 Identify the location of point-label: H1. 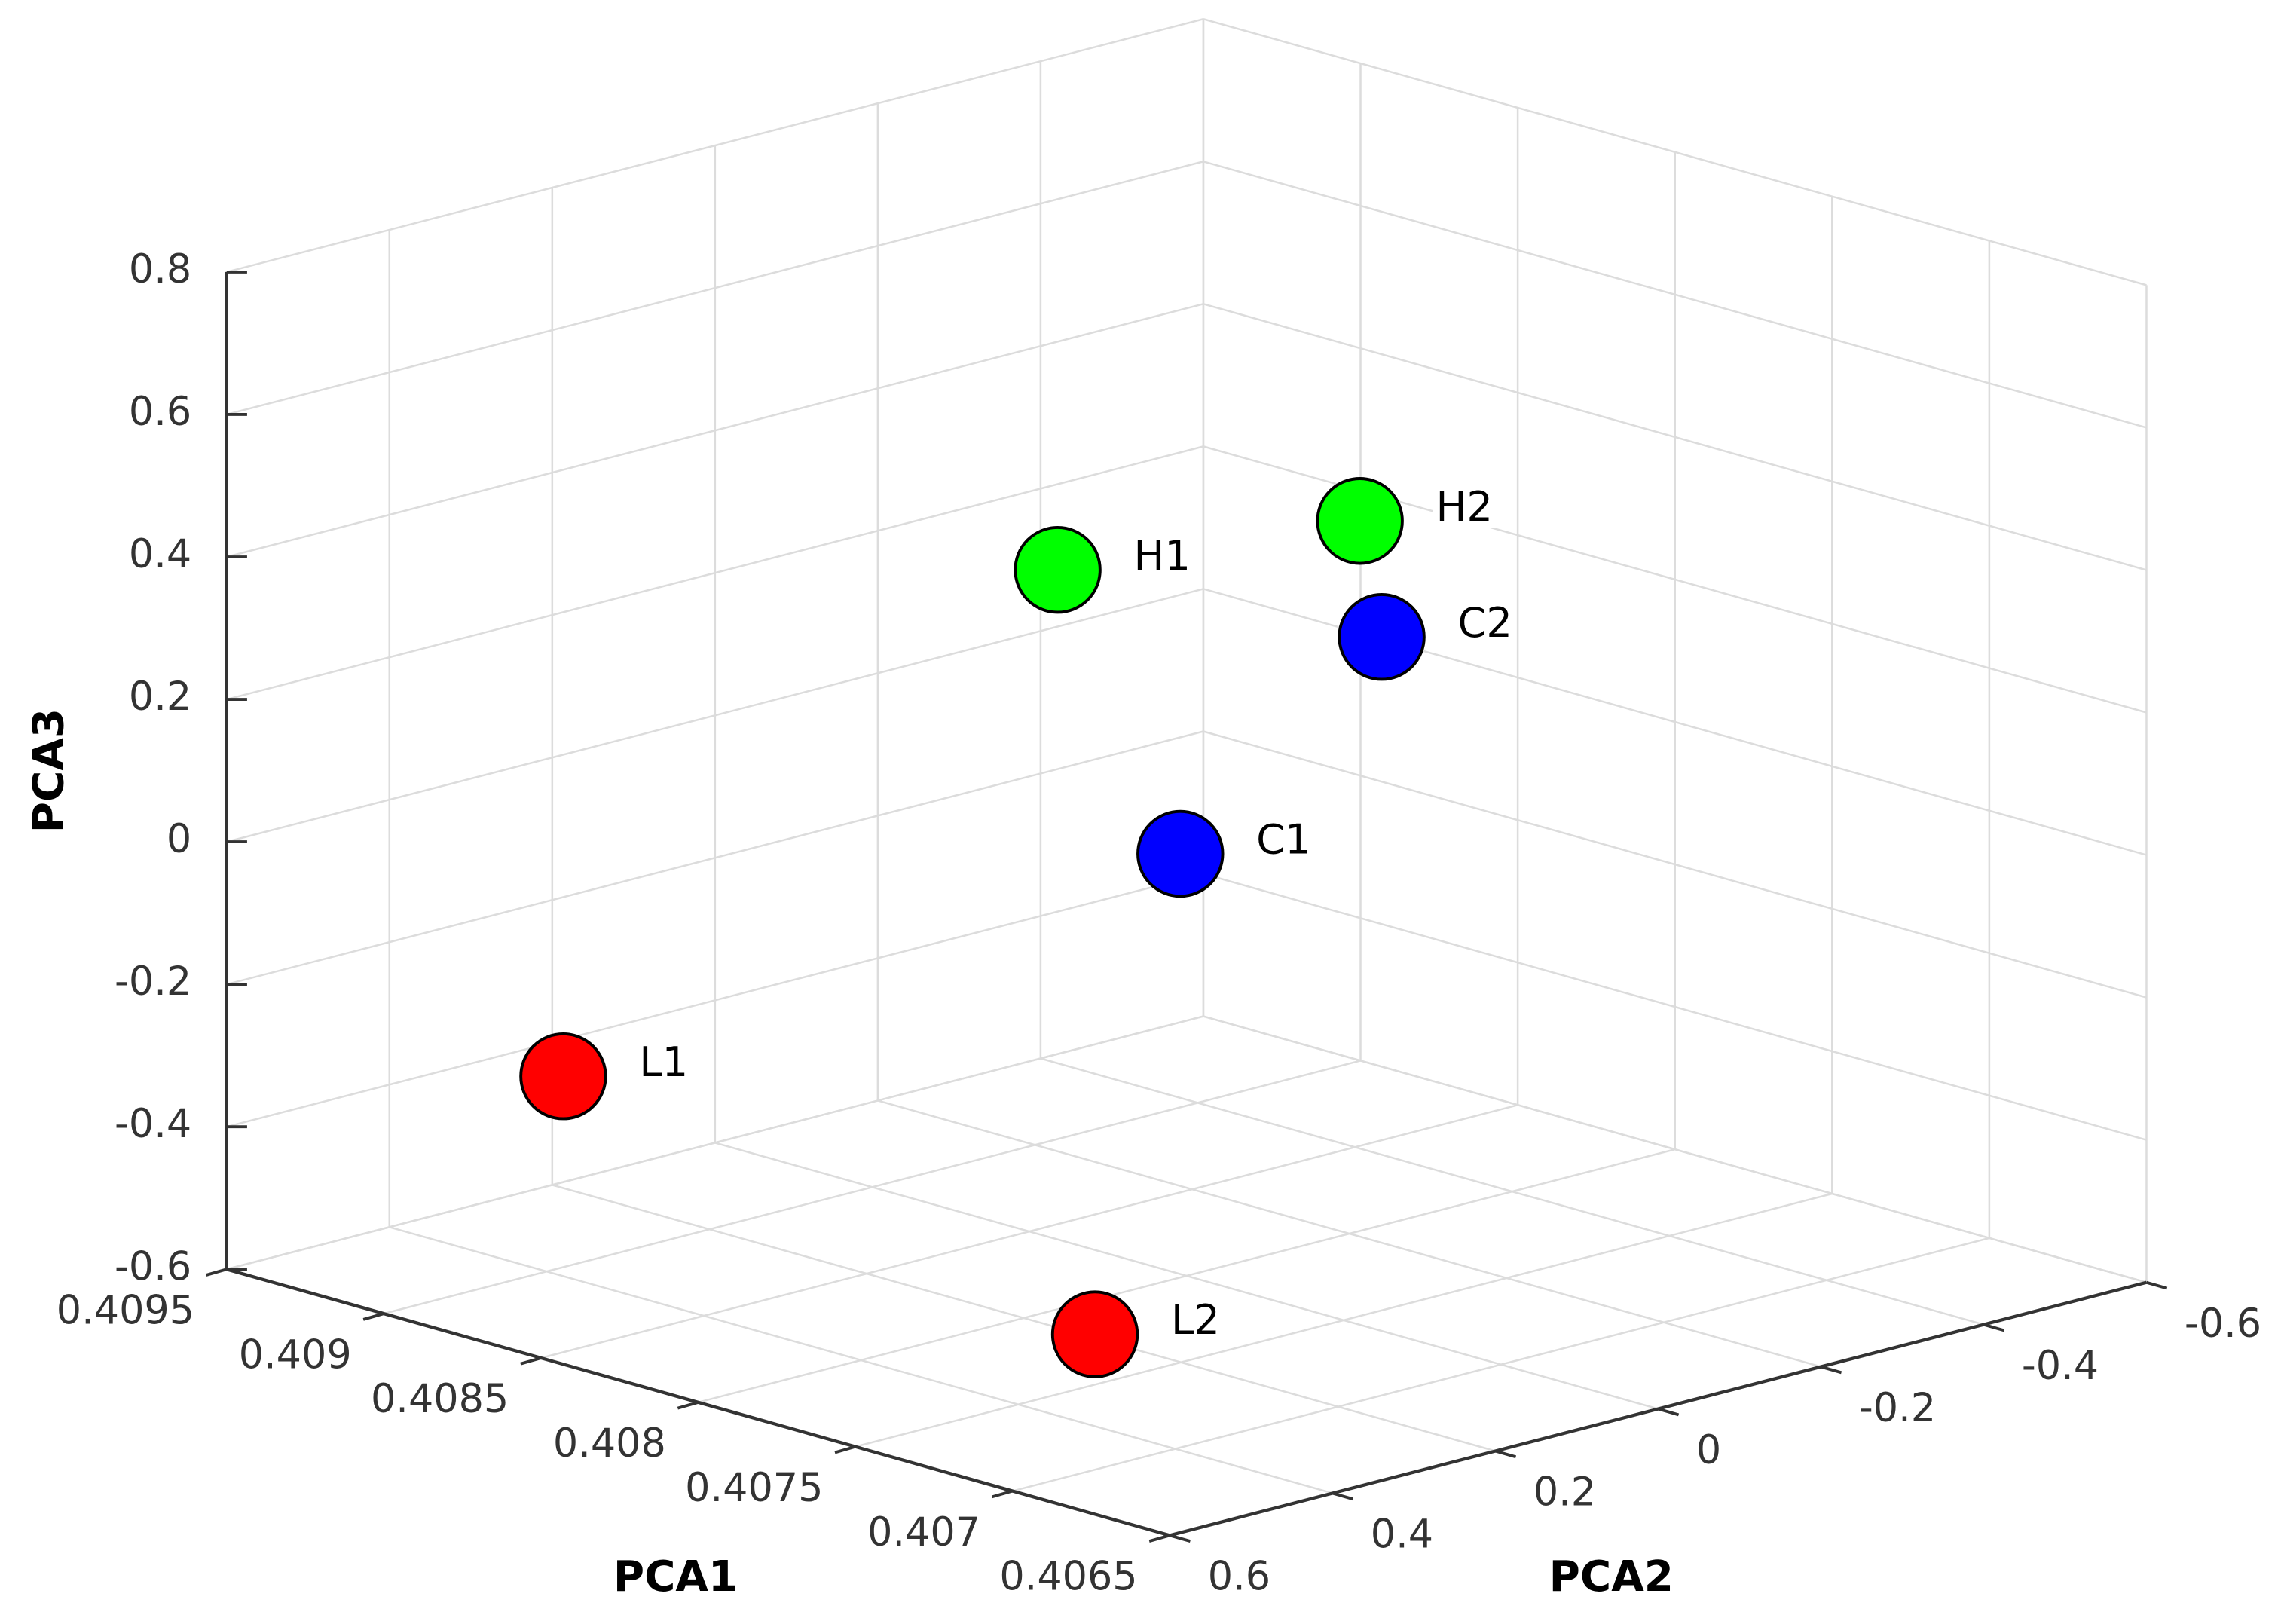
(1161, 556).